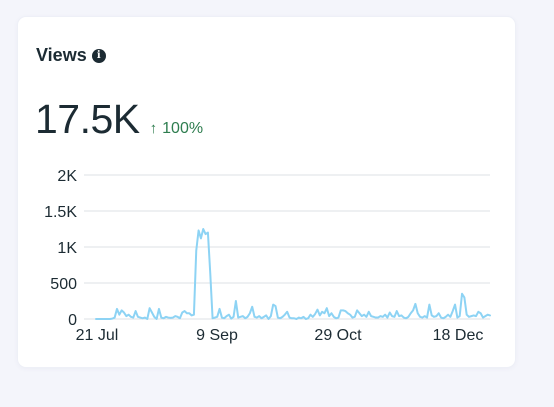 Image resolution: width=554 pixels, height=407 pixels. I want to click on y-axis-labels: 0 500 1K 1.5K 2K, so click(60, 248).